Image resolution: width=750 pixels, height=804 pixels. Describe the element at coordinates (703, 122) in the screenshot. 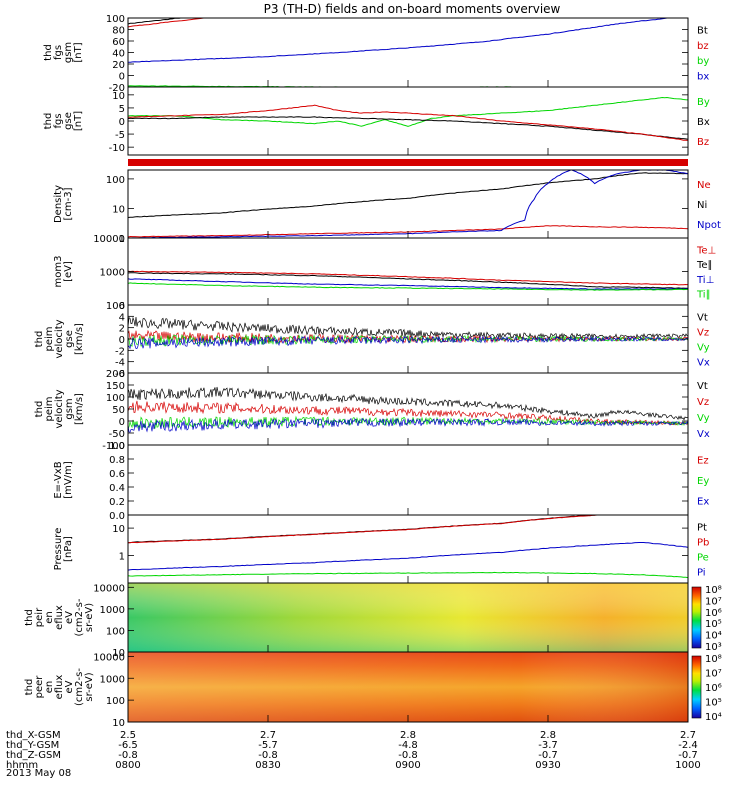

I see `legend-Bx: Bx` at that location.